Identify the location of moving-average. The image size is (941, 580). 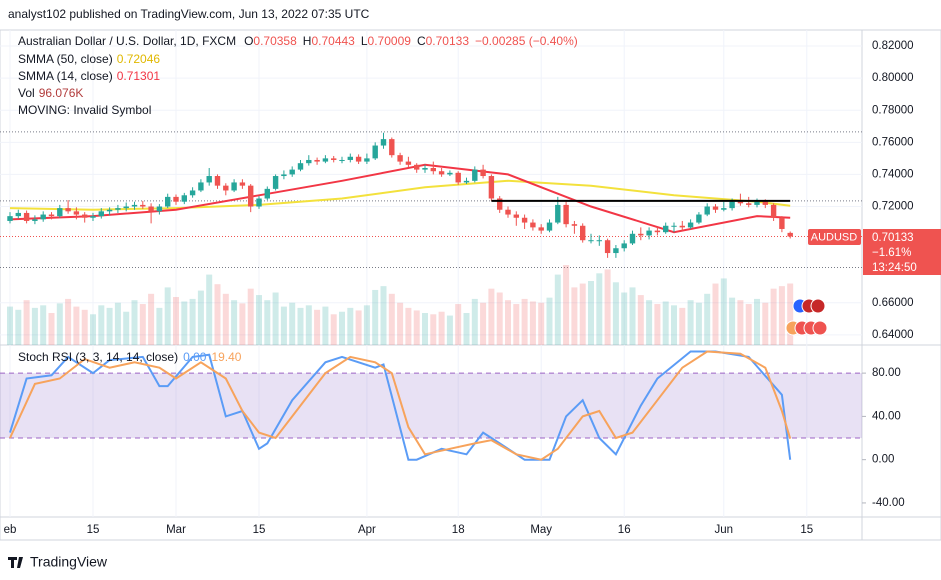
(400, 195).